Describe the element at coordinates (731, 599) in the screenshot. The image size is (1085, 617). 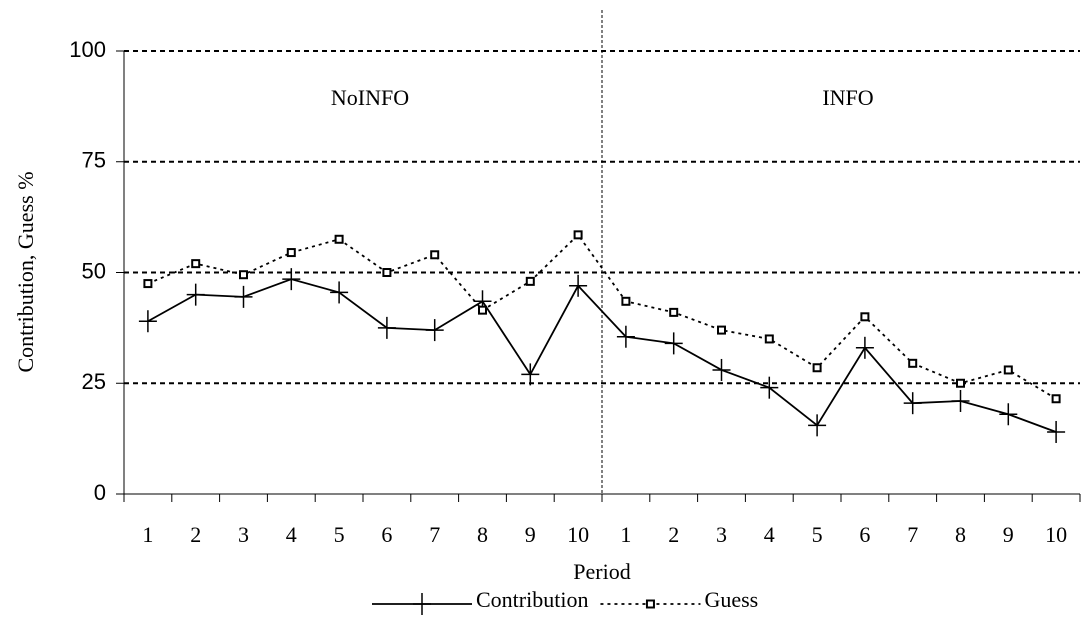
I see `legend-label: Guess` at that location.